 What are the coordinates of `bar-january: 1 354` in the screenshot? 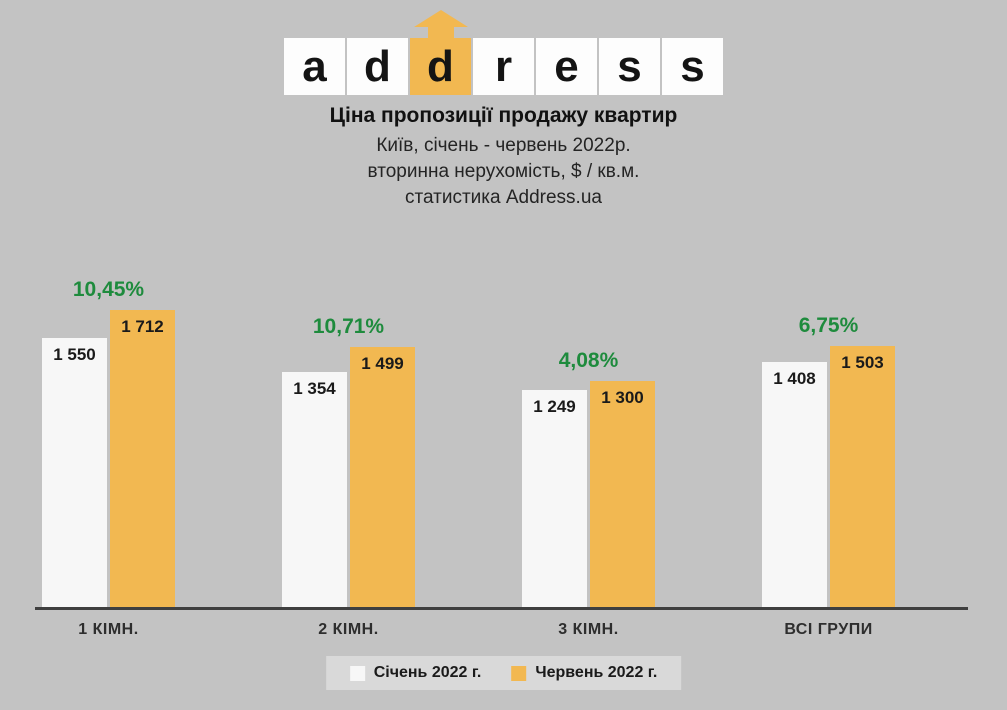 It's located at (314, 489).